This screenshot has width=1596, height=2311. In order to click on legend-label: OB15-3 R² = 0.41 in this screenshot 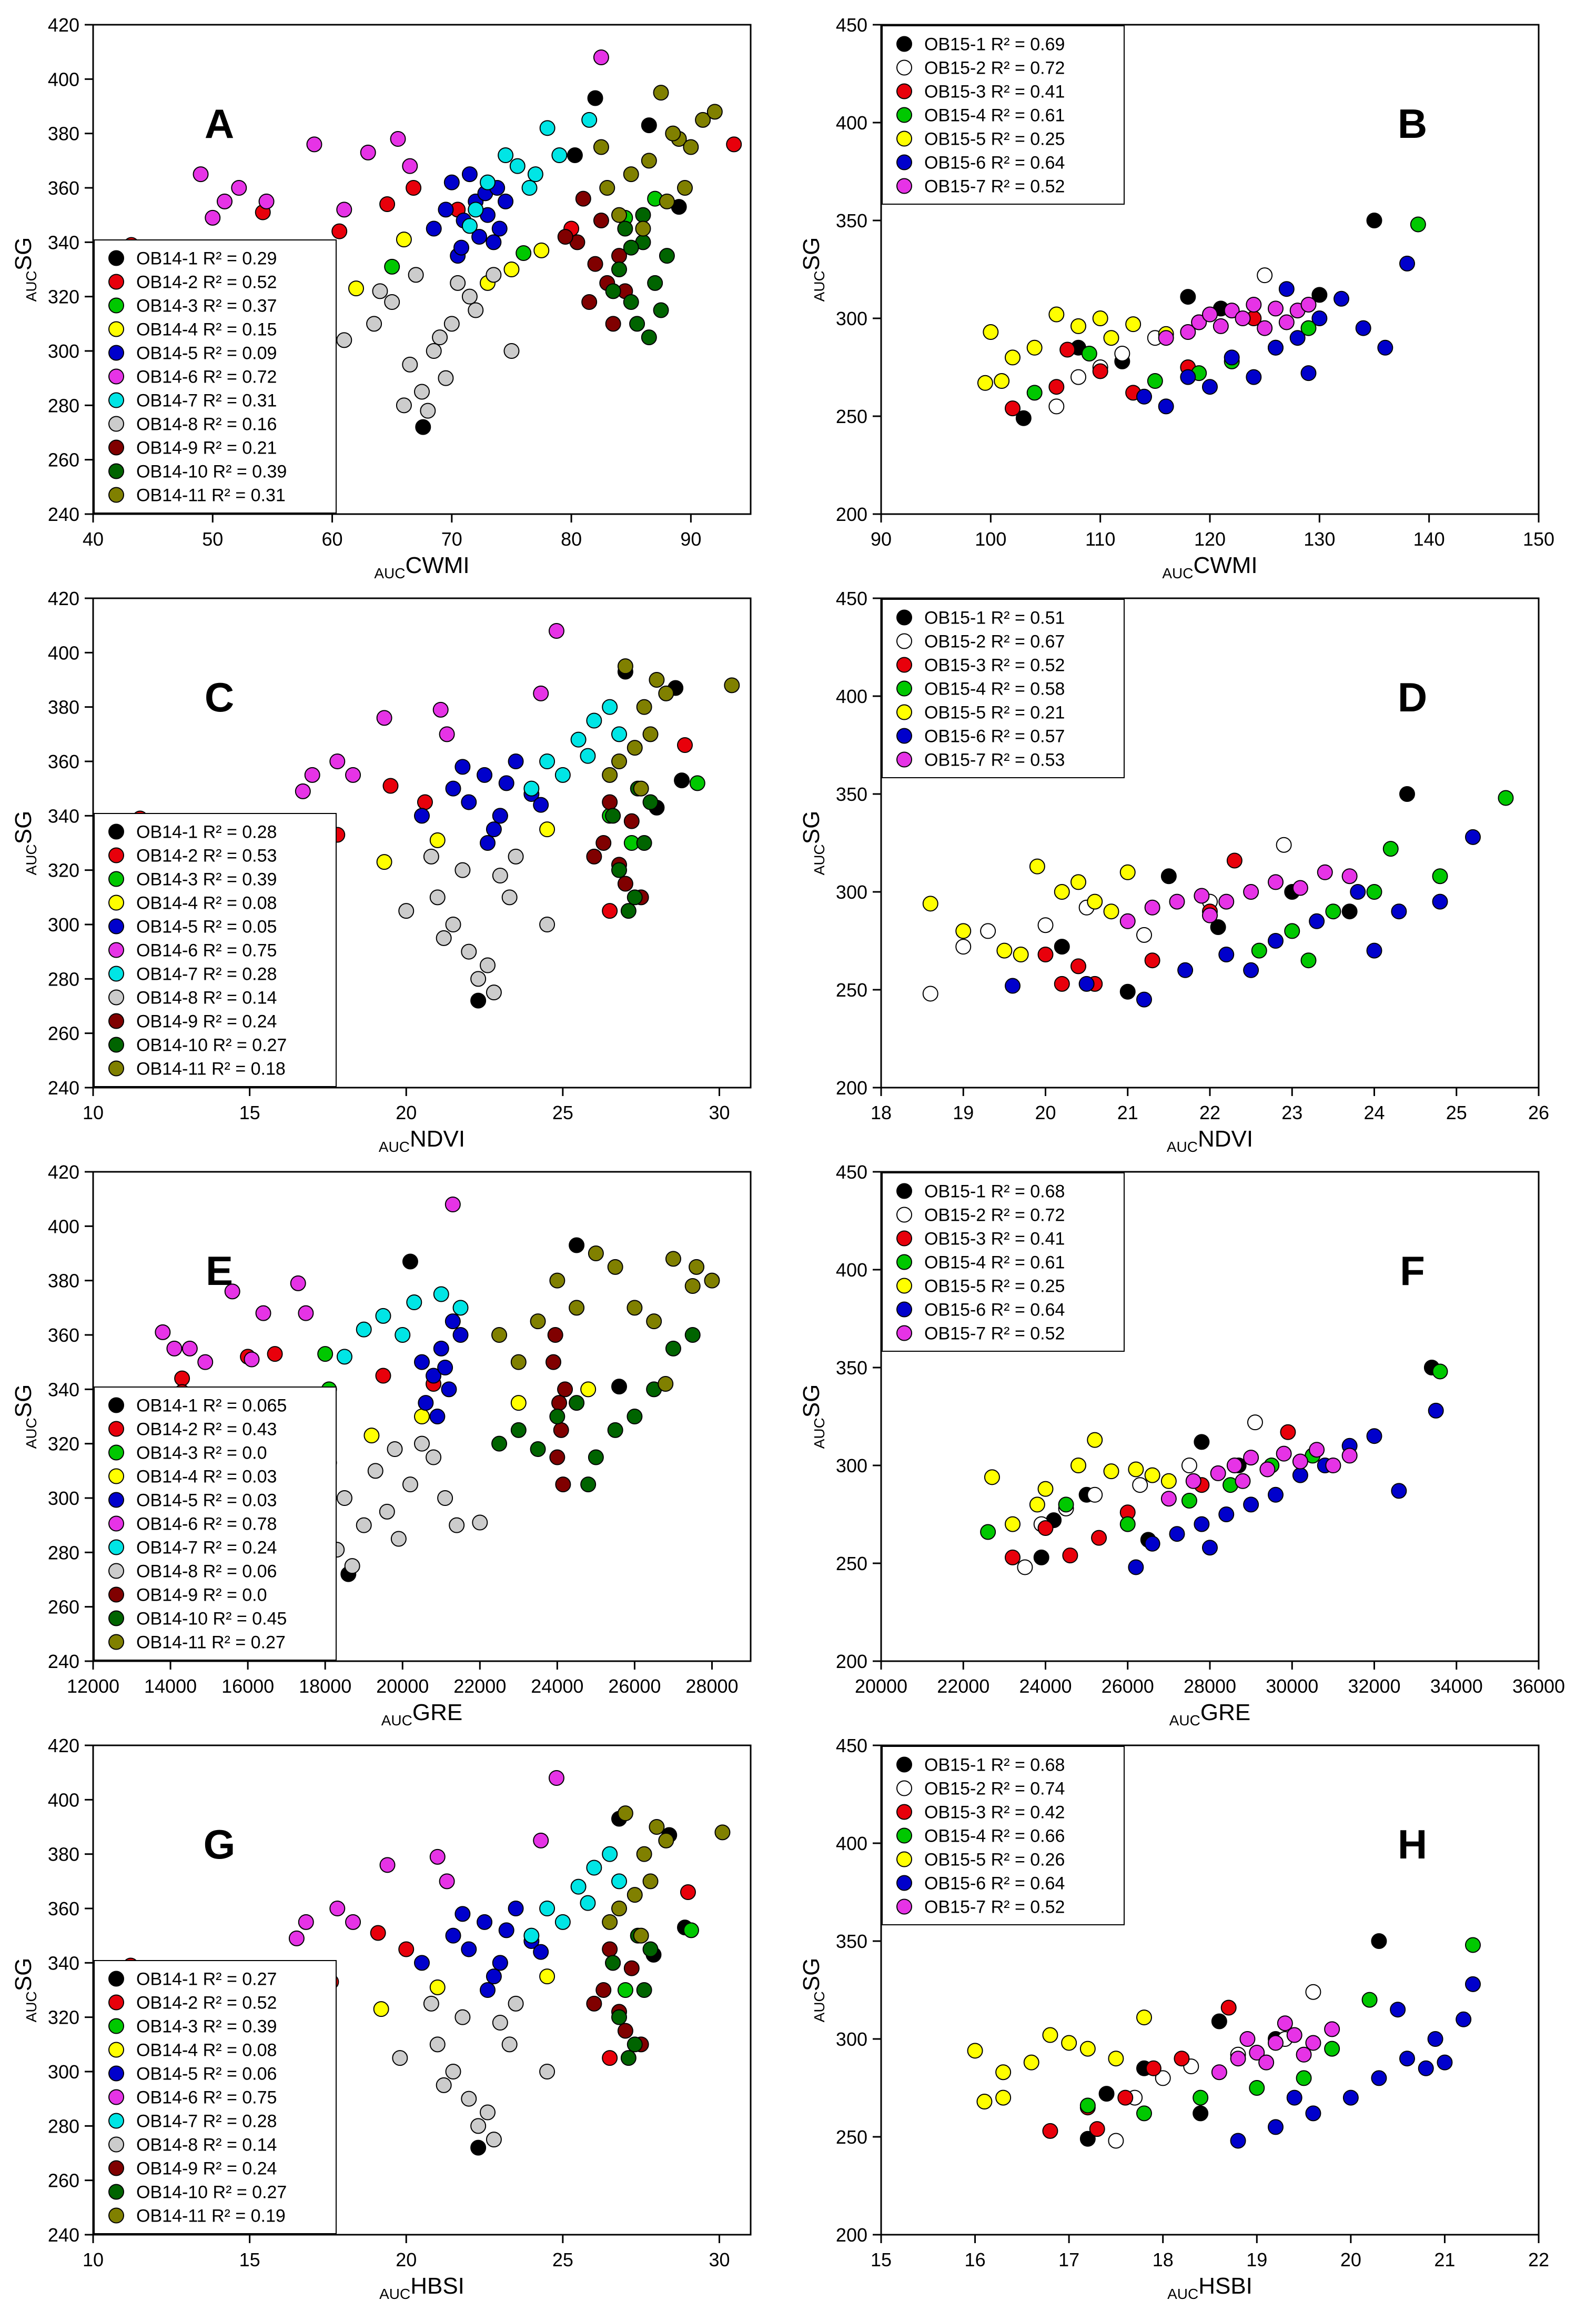, I will do `click(994, 1239)`.